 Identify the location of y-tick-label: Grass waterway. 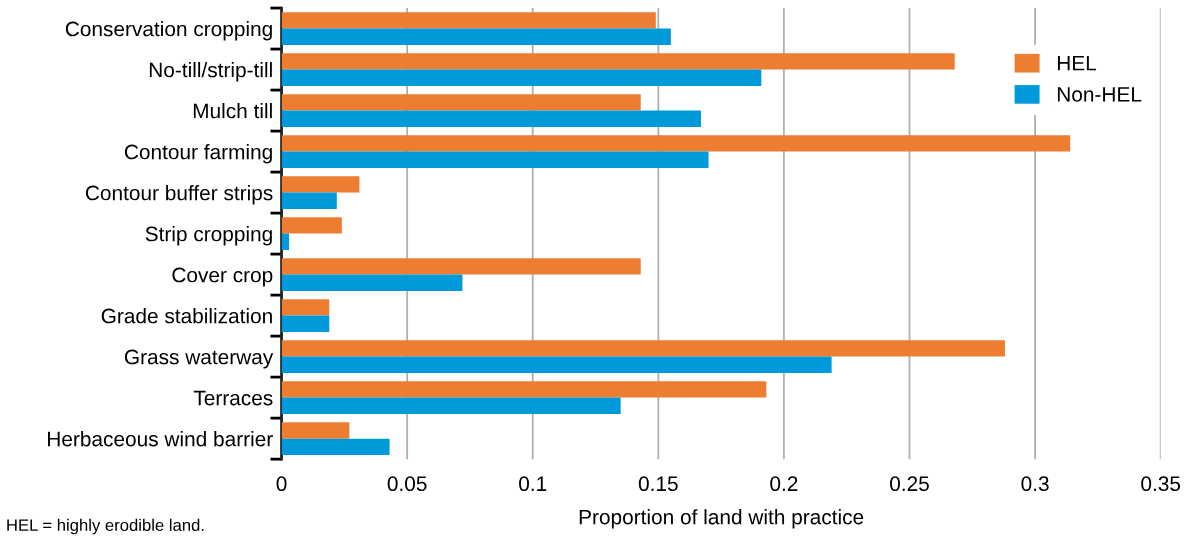
(199, 359).